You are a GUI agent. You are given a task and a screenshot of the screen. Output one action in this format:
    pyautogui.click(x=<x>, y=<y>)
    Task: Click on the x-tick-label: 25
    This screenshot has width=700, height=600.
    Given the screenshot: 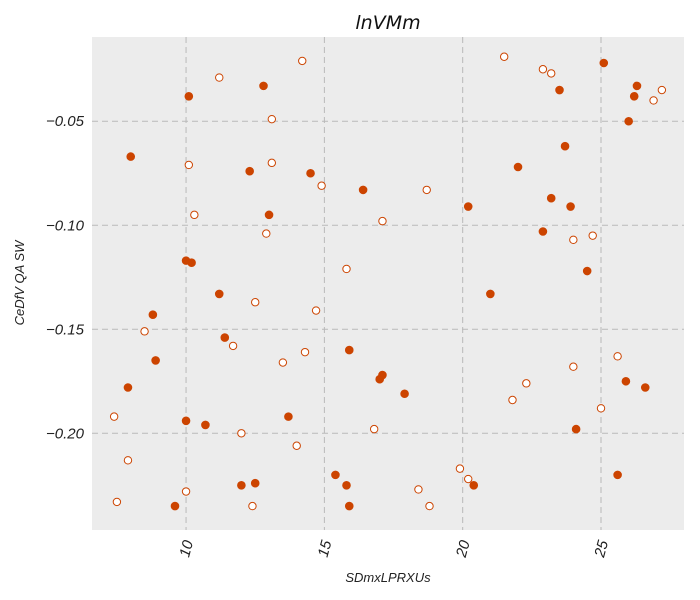 What is the action you would take?
    pyautogui.click(x=601, y=549)
    